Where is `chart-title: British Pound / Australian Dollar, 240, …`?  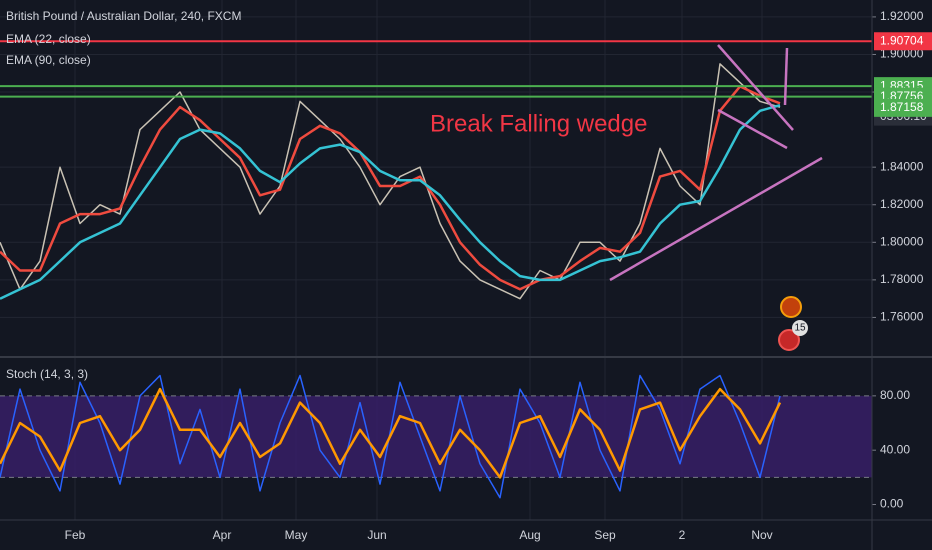
chart-title: British Pound / Australian Dollar, 240, … is located at coordinates (123, 16).